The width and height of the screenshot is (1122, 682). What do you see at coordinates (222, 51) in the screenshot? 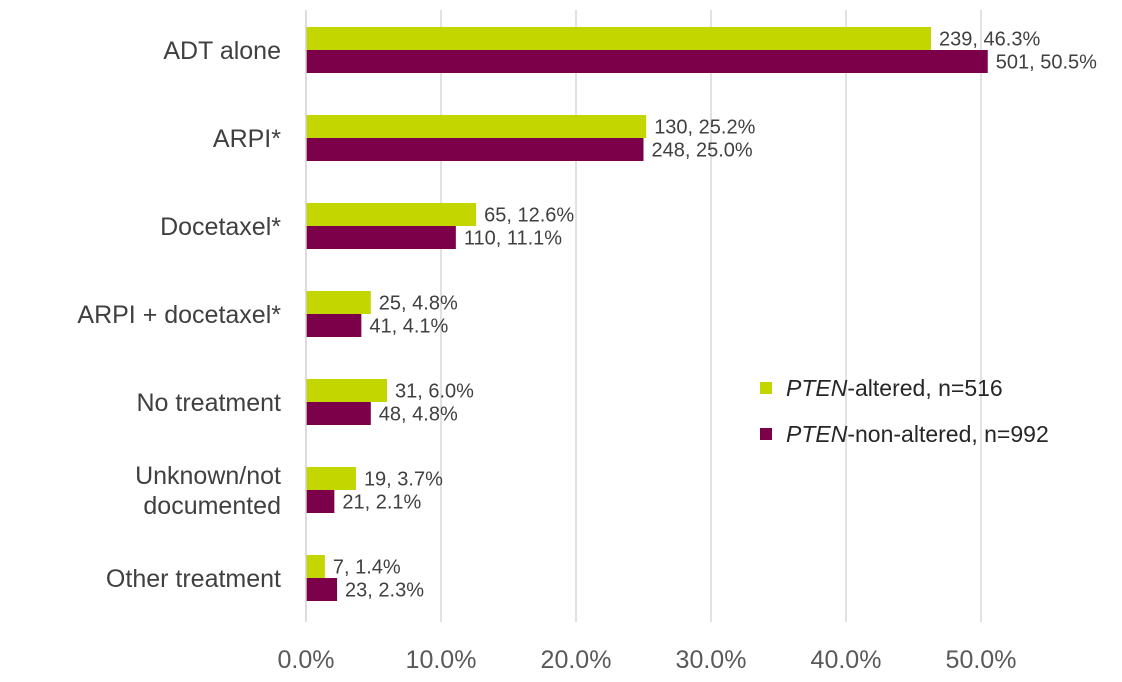
I see `category-label: ADT alone` at bounding box center [222, 51].